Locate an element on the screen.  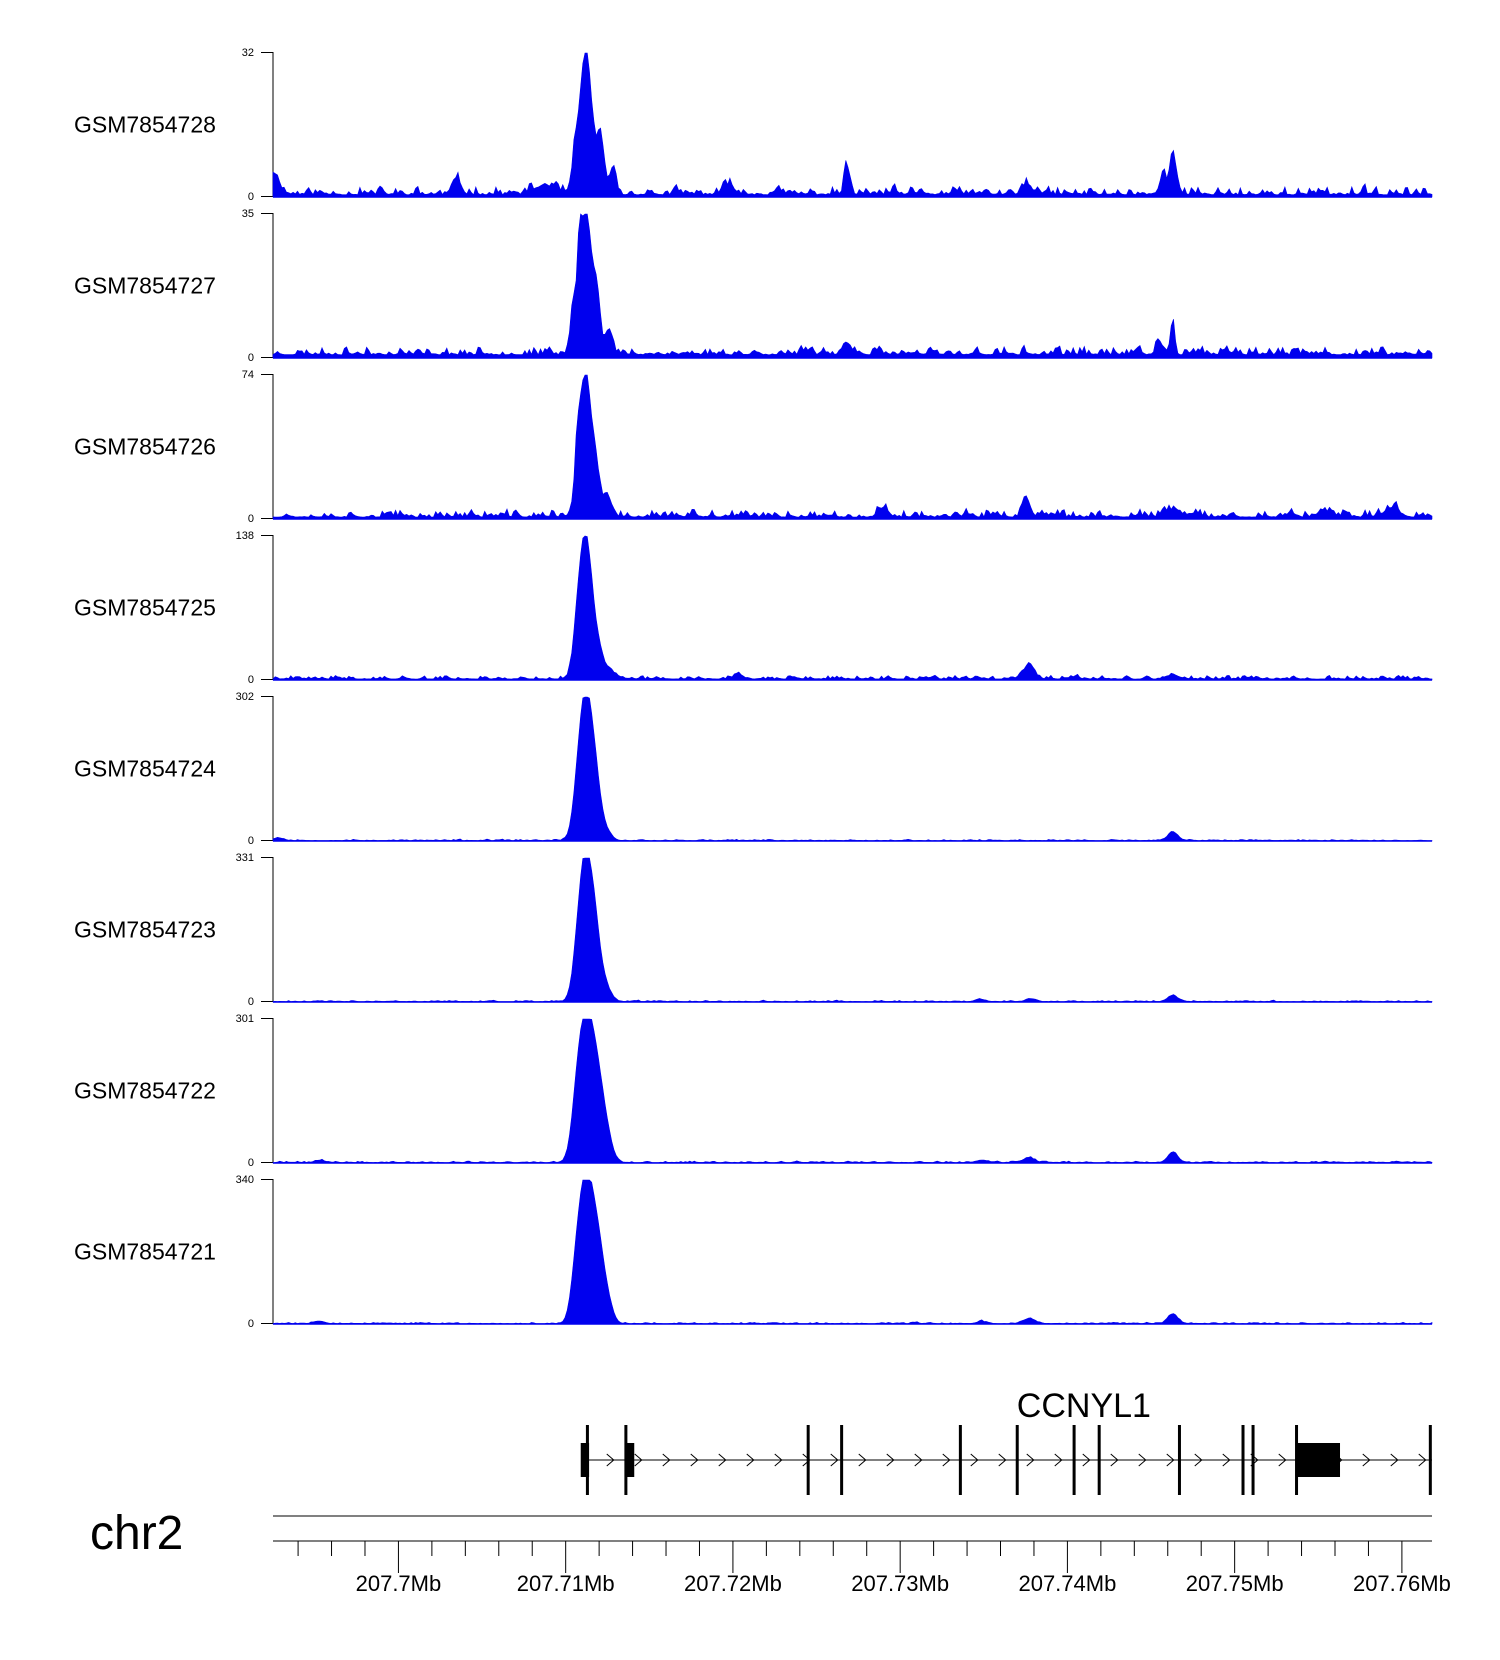
track-label: GSM7854721 is located at coordinates (145, 1252).